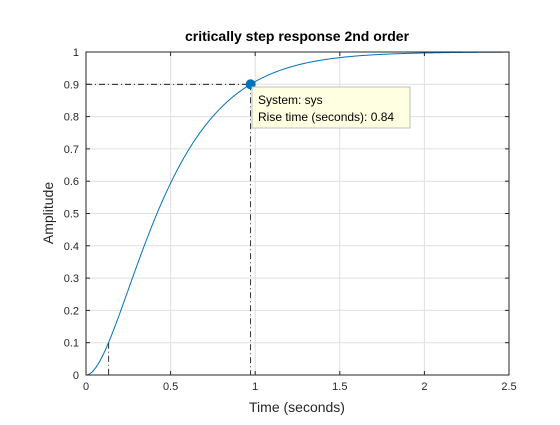  Describe the element at coordinates (424, 387) in the screenshot. I see `x-tick-label: 2` at that location.